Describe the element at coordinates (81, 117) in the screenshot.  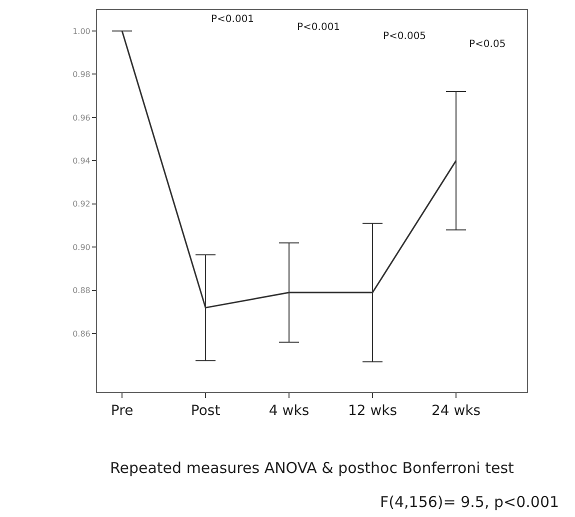
I see `y-tick-label: 0.96` at that location.